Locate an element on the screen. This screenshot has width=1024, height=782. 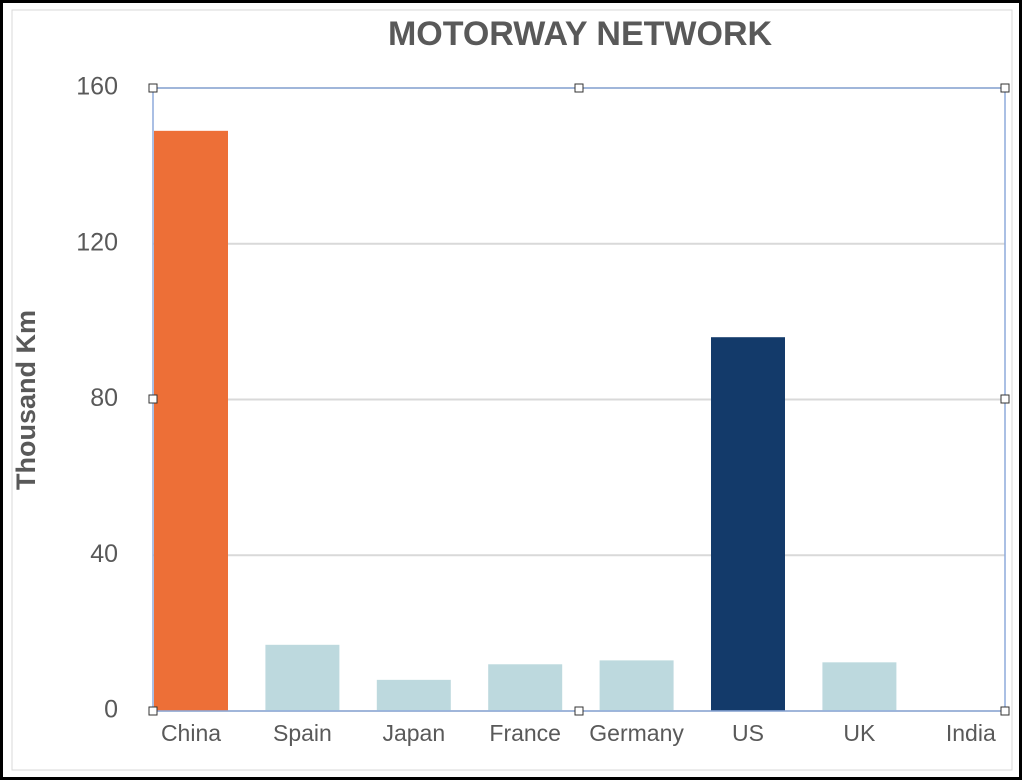
x-tick-label: Japan is located at coordinates (413, 733).